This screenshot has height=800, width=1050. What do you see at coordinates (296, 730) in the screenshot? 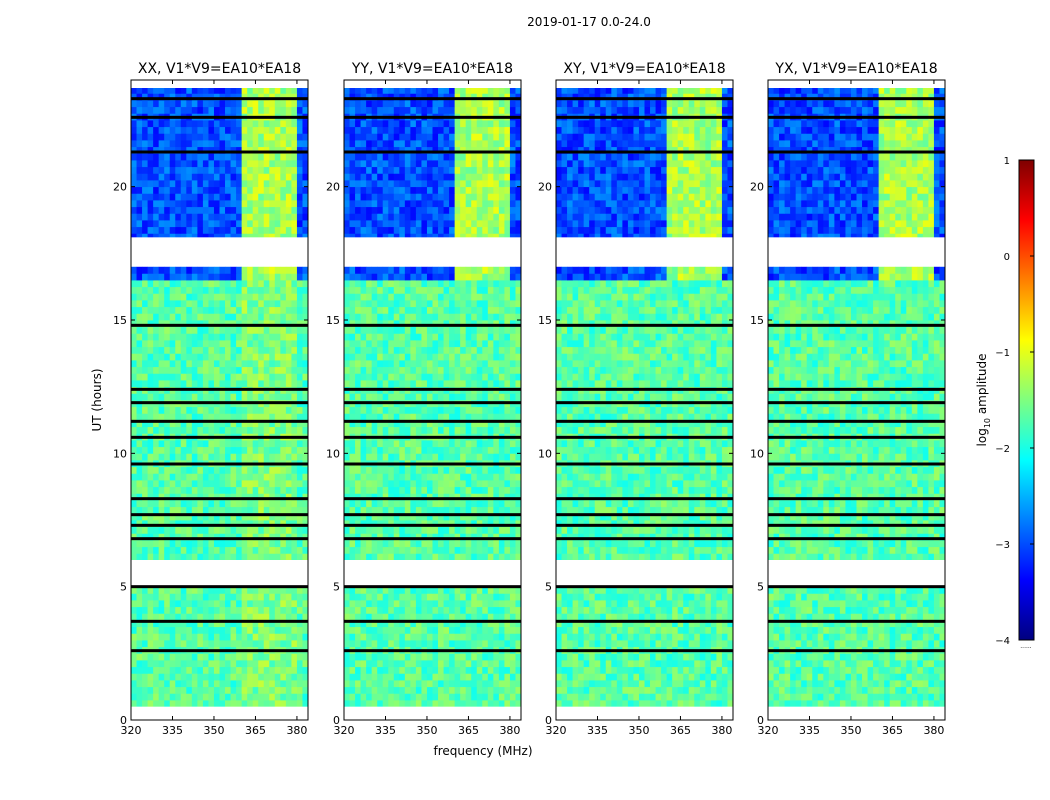
I see `x-tick-label: 380` at bounding box center [296, 730].